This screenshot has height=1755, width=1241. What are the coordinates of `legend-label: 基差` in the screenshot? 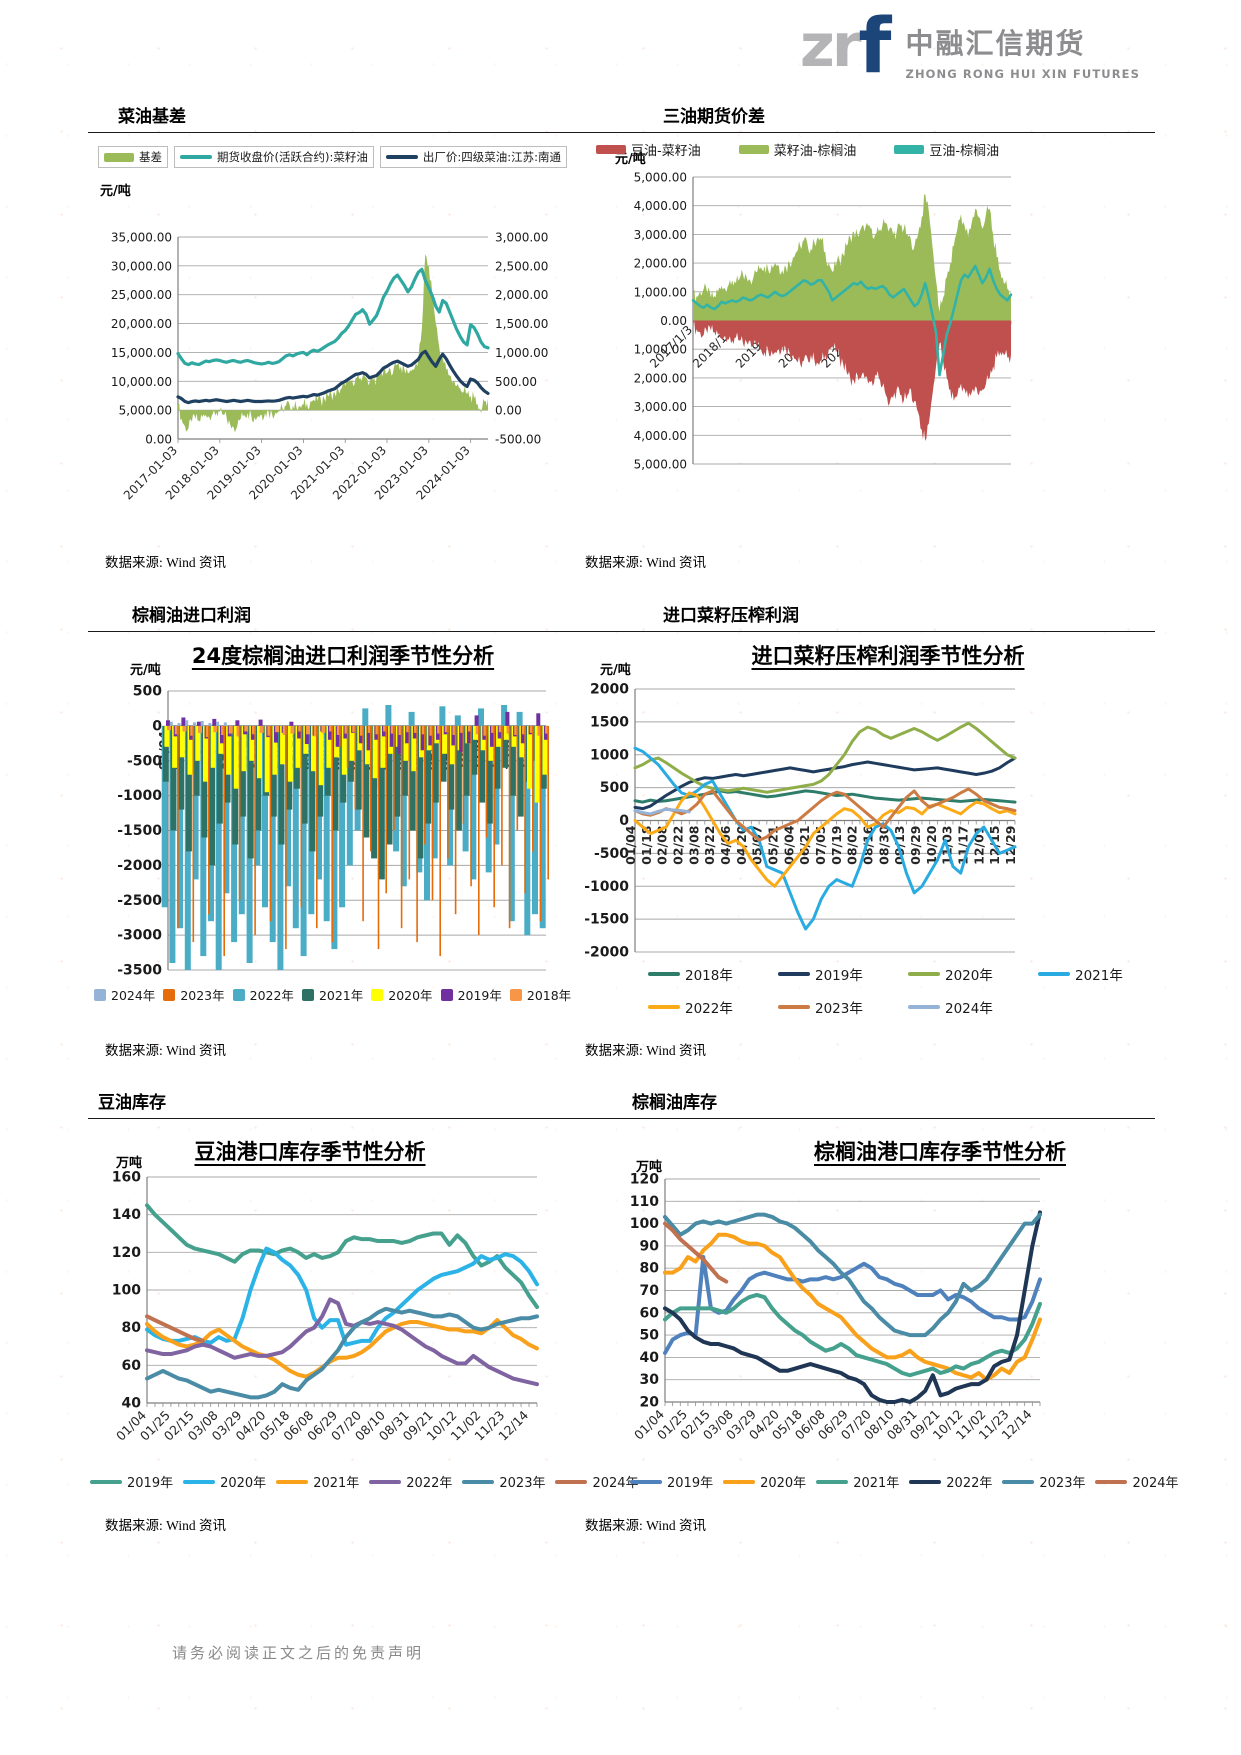 It's located at (150, 157).